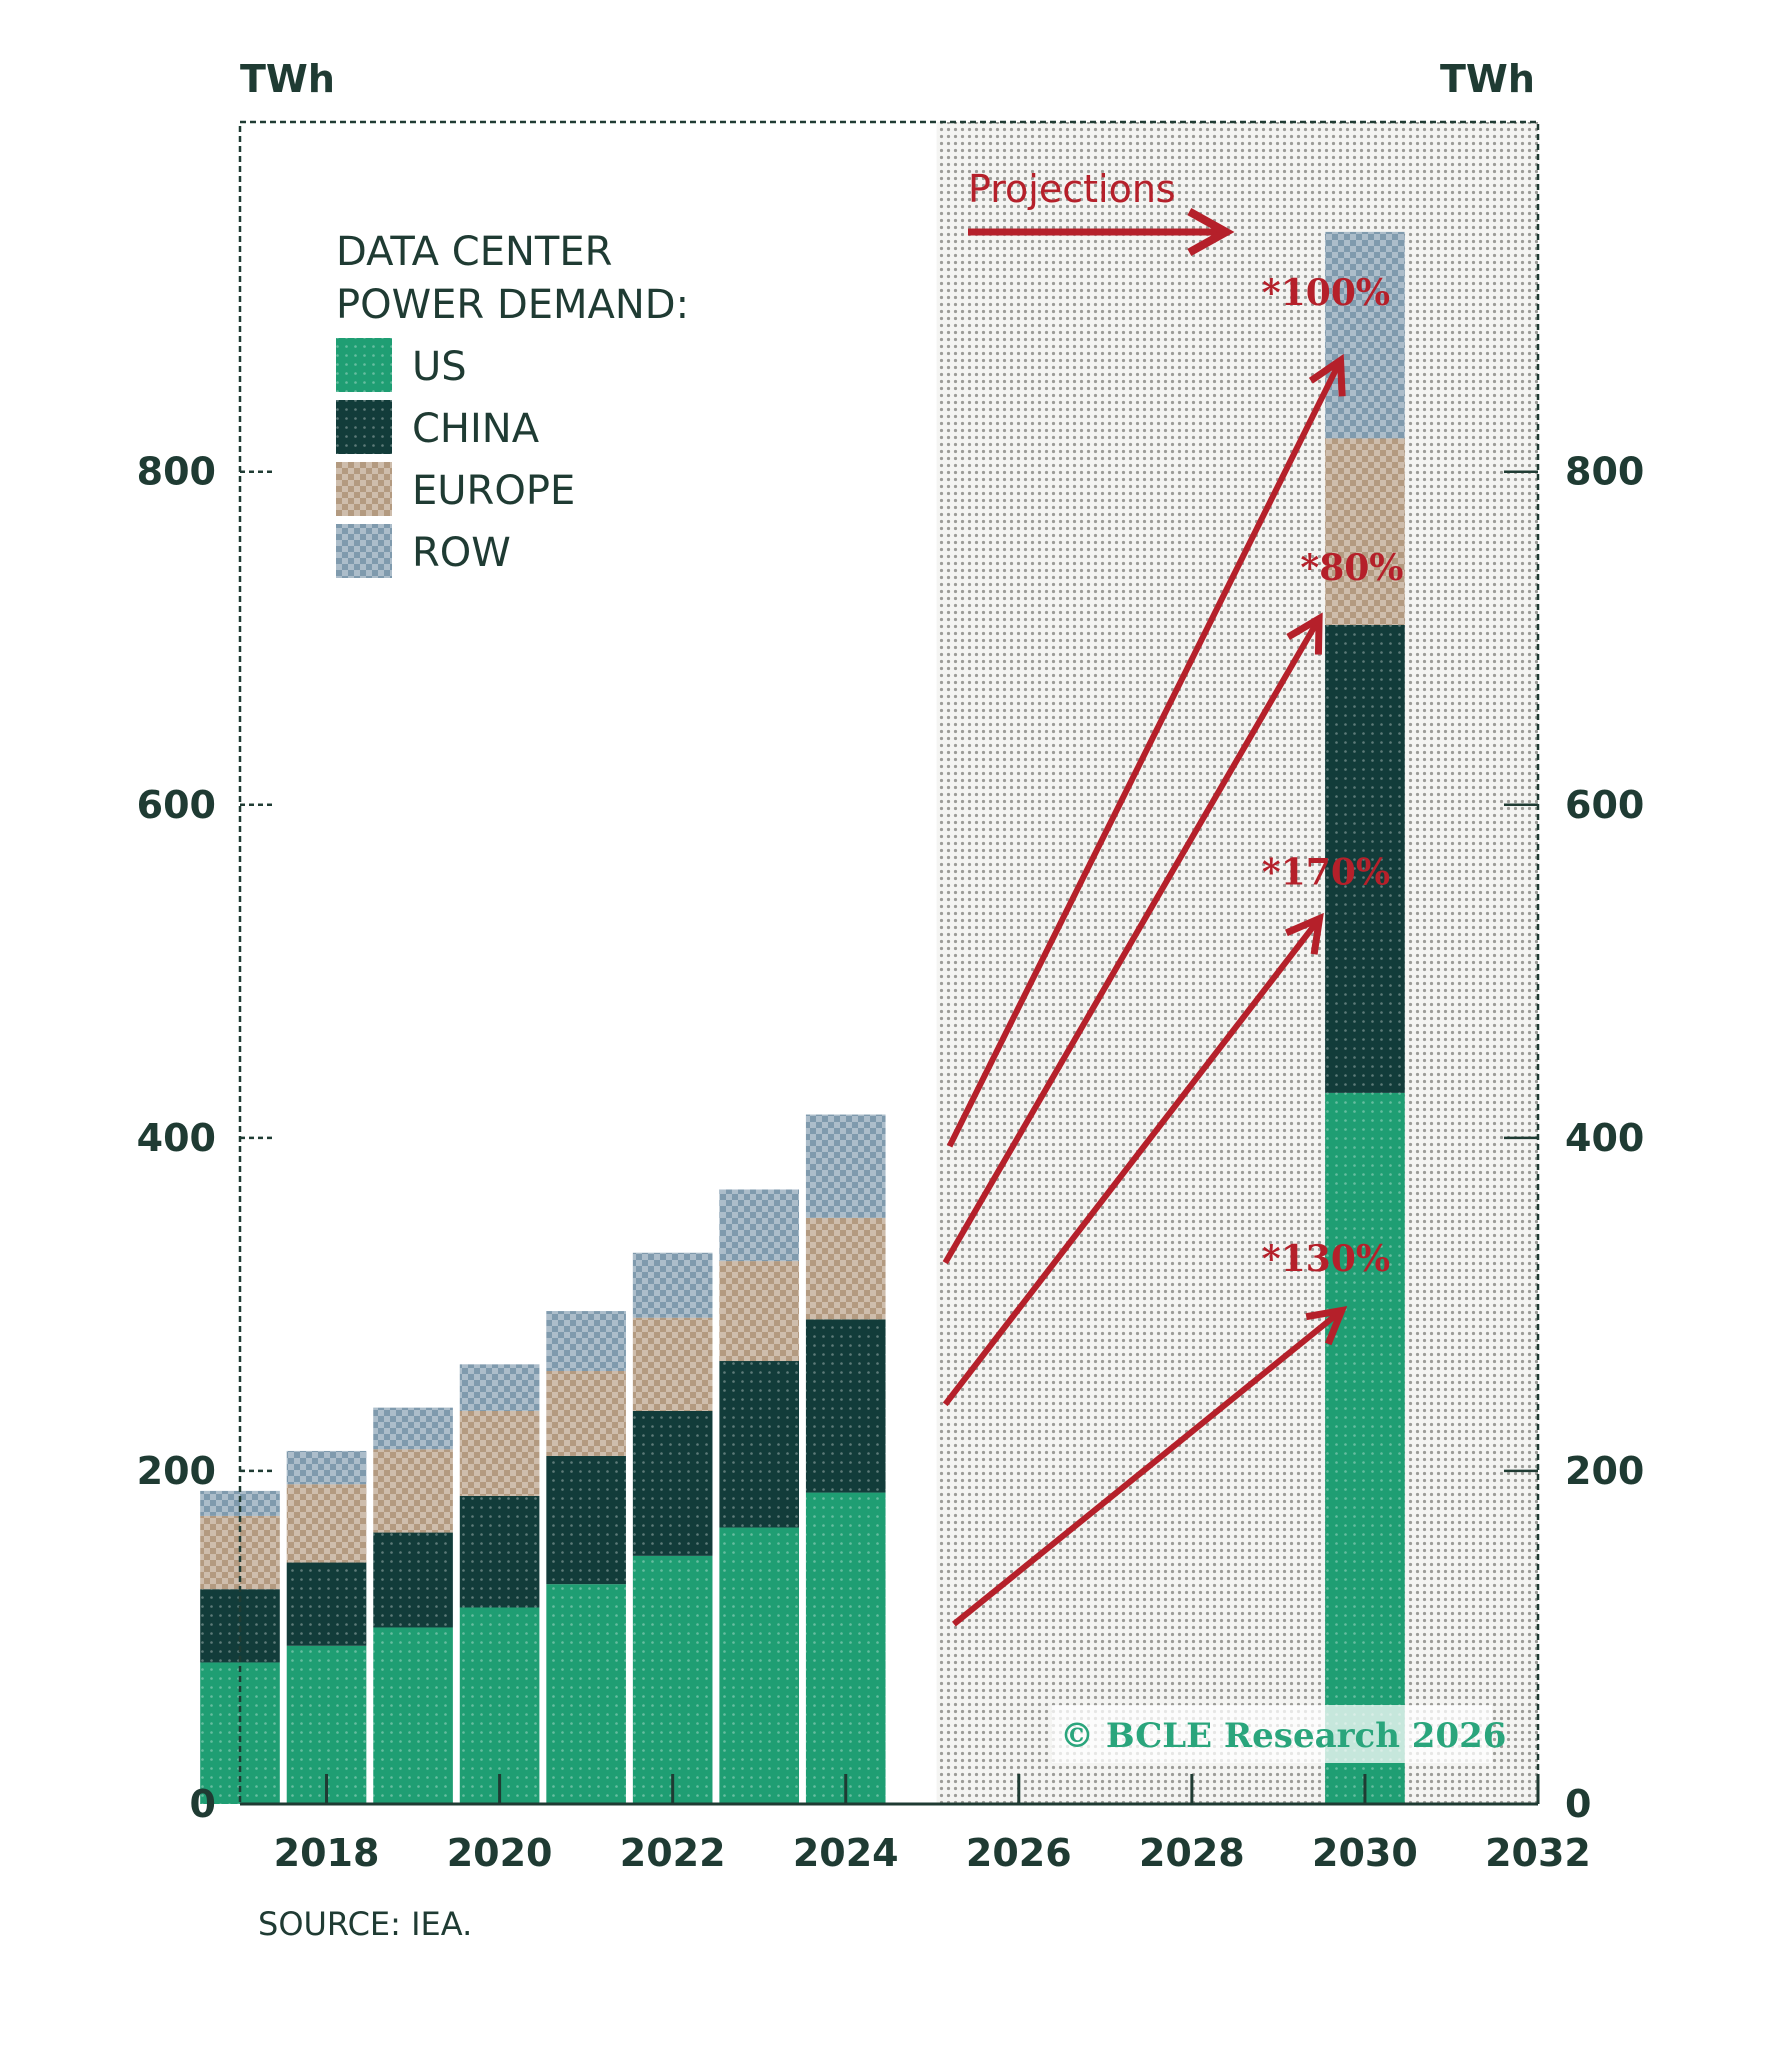 Image resolution: width=1780 pixels, height=2048 pixels. Describe the element at coordinates (673, 1853) in the screenshot. I see `x-tick-label-2022: 2022` at that location.